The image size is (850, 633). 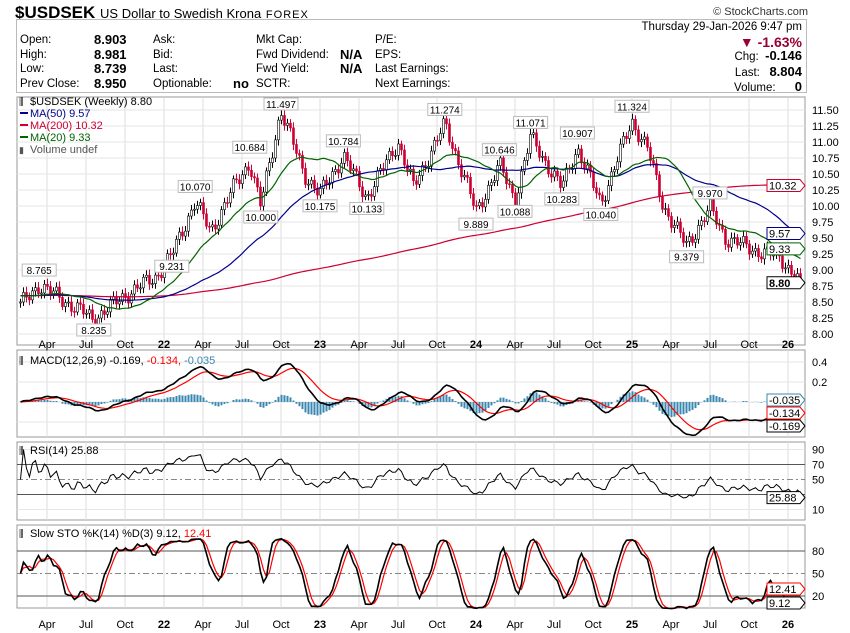 I want to click on x-tick-label: Apr, so click(x=202, y=345).